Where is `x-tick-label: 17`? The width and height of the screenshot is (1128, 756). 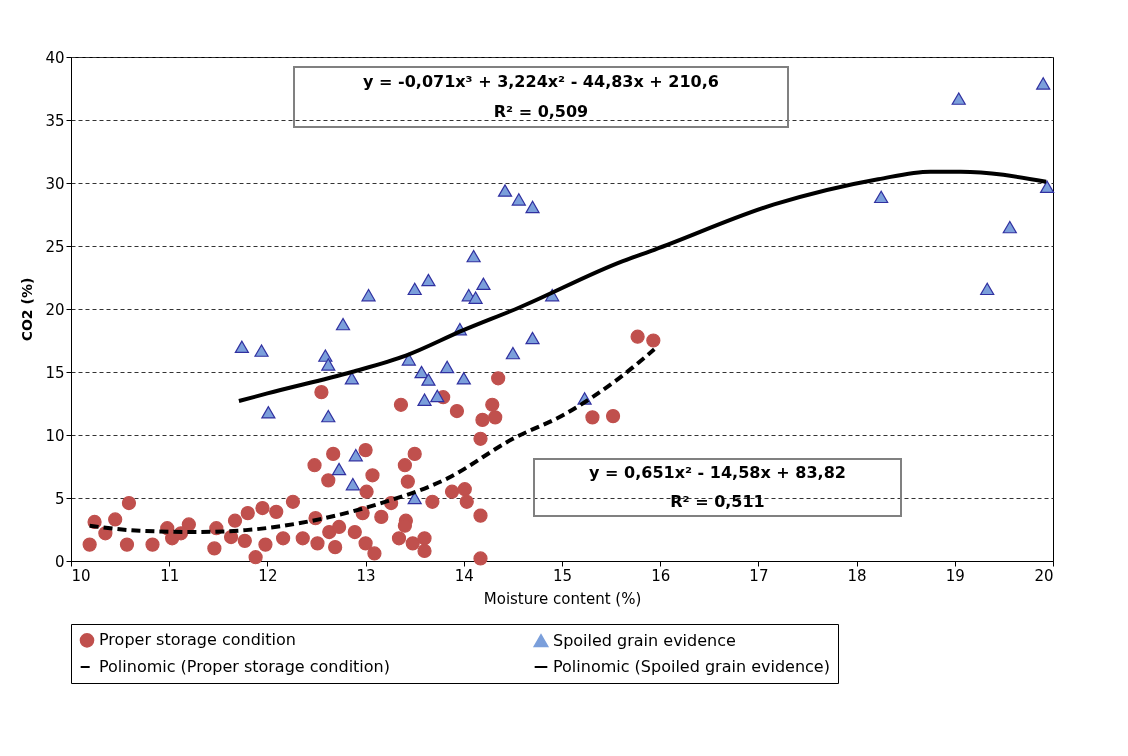 x-tick-label: 17 is located at coordinates (759, 575).